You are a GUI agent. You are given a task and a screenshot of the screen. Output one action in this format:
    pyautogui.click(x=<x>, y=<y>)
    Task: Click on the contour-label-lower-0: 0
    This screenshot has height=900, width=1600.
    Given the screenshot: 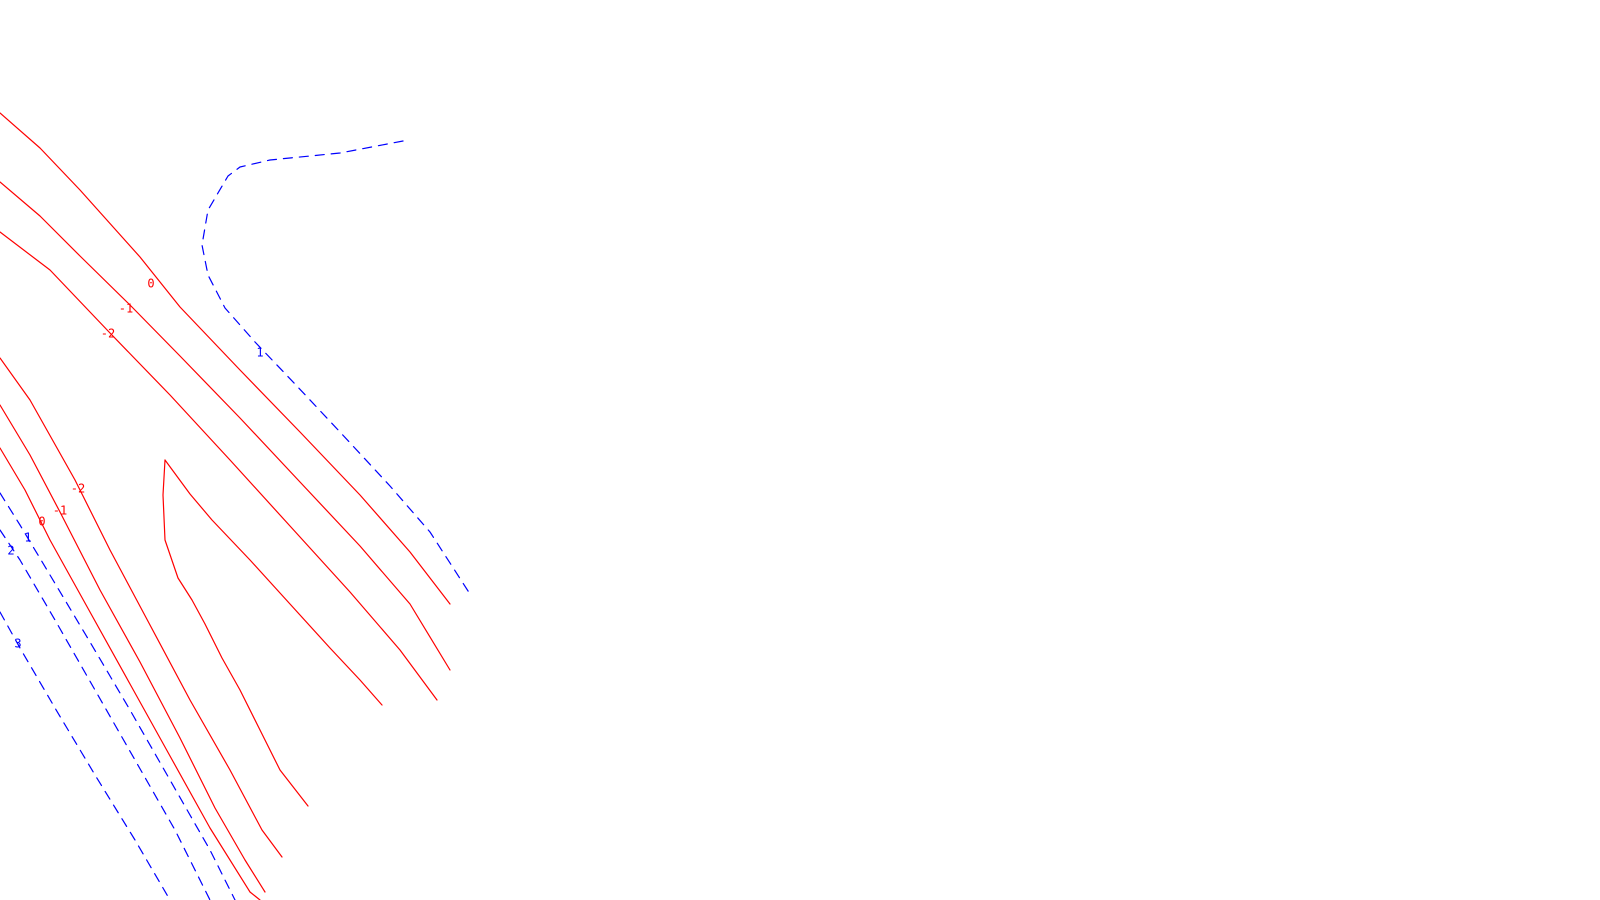 What is the action you would take?
    pyautogui.click(x=41, y=522)
    